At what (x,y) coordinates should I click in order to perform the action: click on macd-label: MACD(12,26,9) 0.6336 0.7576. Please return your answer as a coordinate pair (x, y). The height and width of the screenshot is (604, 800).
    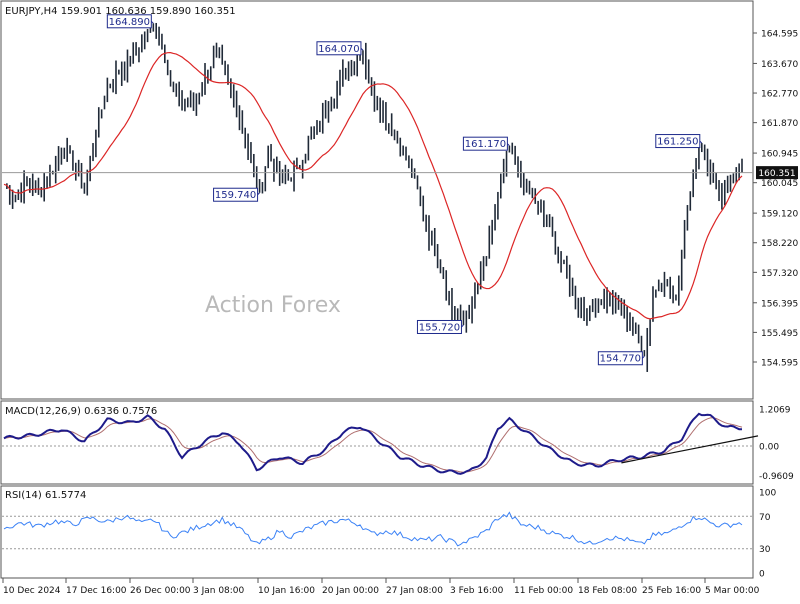
    Looking at the image, I should click on (81, 411).